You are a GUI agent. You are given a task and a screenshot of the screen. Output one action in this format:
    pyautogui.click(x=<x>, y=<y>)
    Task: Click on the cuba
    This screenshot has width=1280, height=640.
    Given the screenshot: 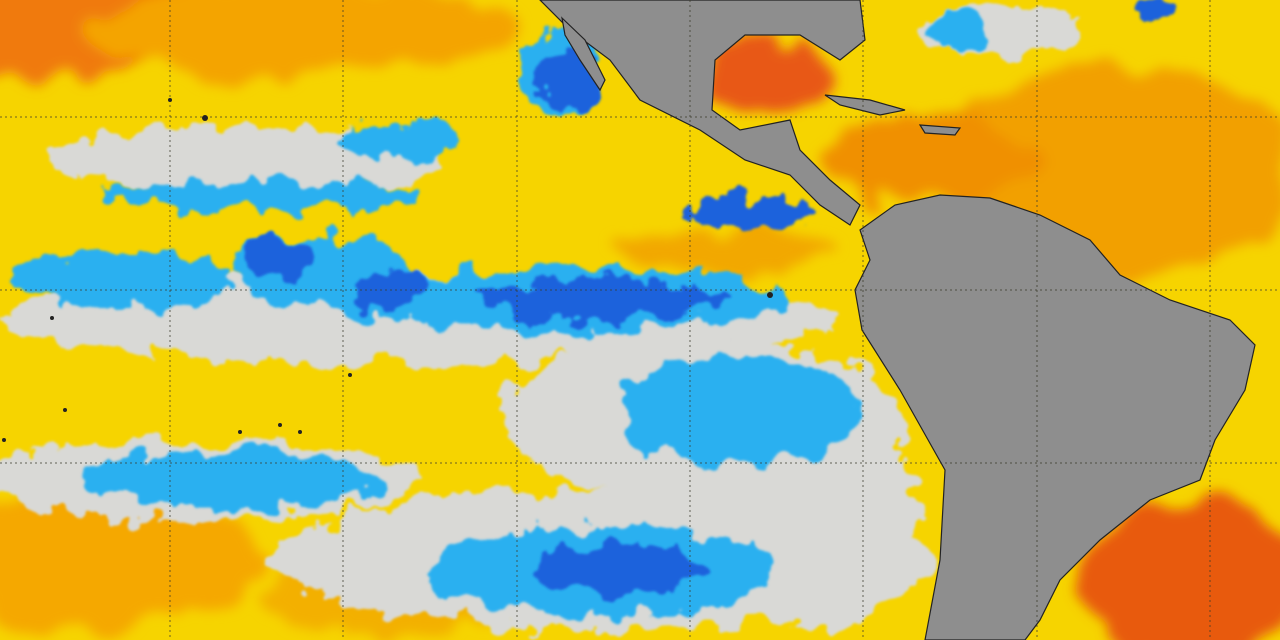 What is the action you would take?
    pyautogui.click(x=865, y=105)
    